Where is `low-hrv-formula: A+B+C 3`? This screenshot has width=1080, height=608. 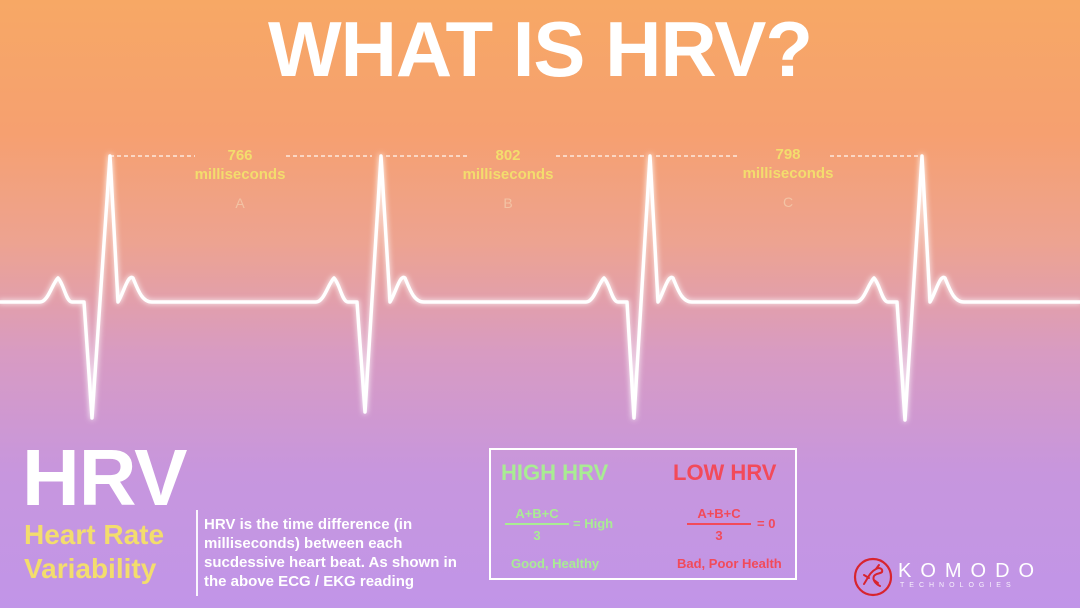
low-hrv-formula: A+B+C 3 is located at coordinates (719, 524).